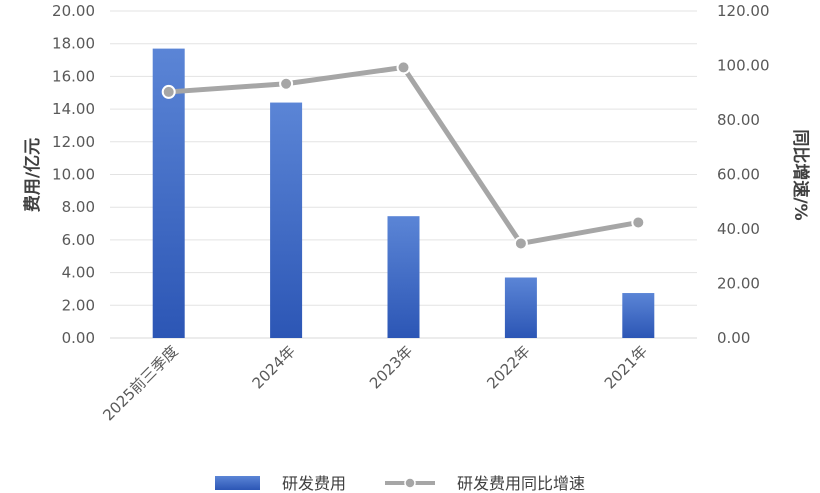 The image size is (820, 493). Describe the element at coordinates (738, 229) in the screenshot. I see `right-tick-label: 40.00` at that location.